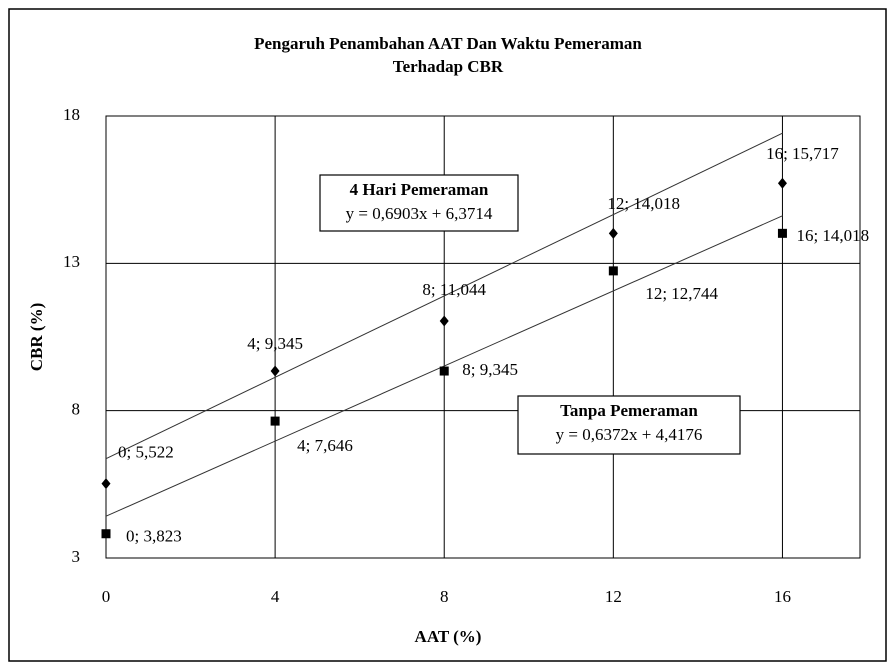 The image size is (896, 669). Describe the element at coordinates (782, 596) in the screenshot. I see `x-tick-label: 16` at that location.